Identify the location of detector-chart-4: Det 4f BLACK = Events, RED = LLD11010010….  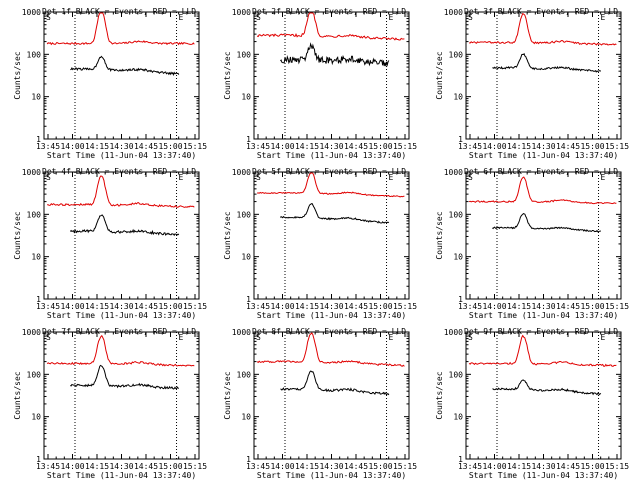
(110, 243).